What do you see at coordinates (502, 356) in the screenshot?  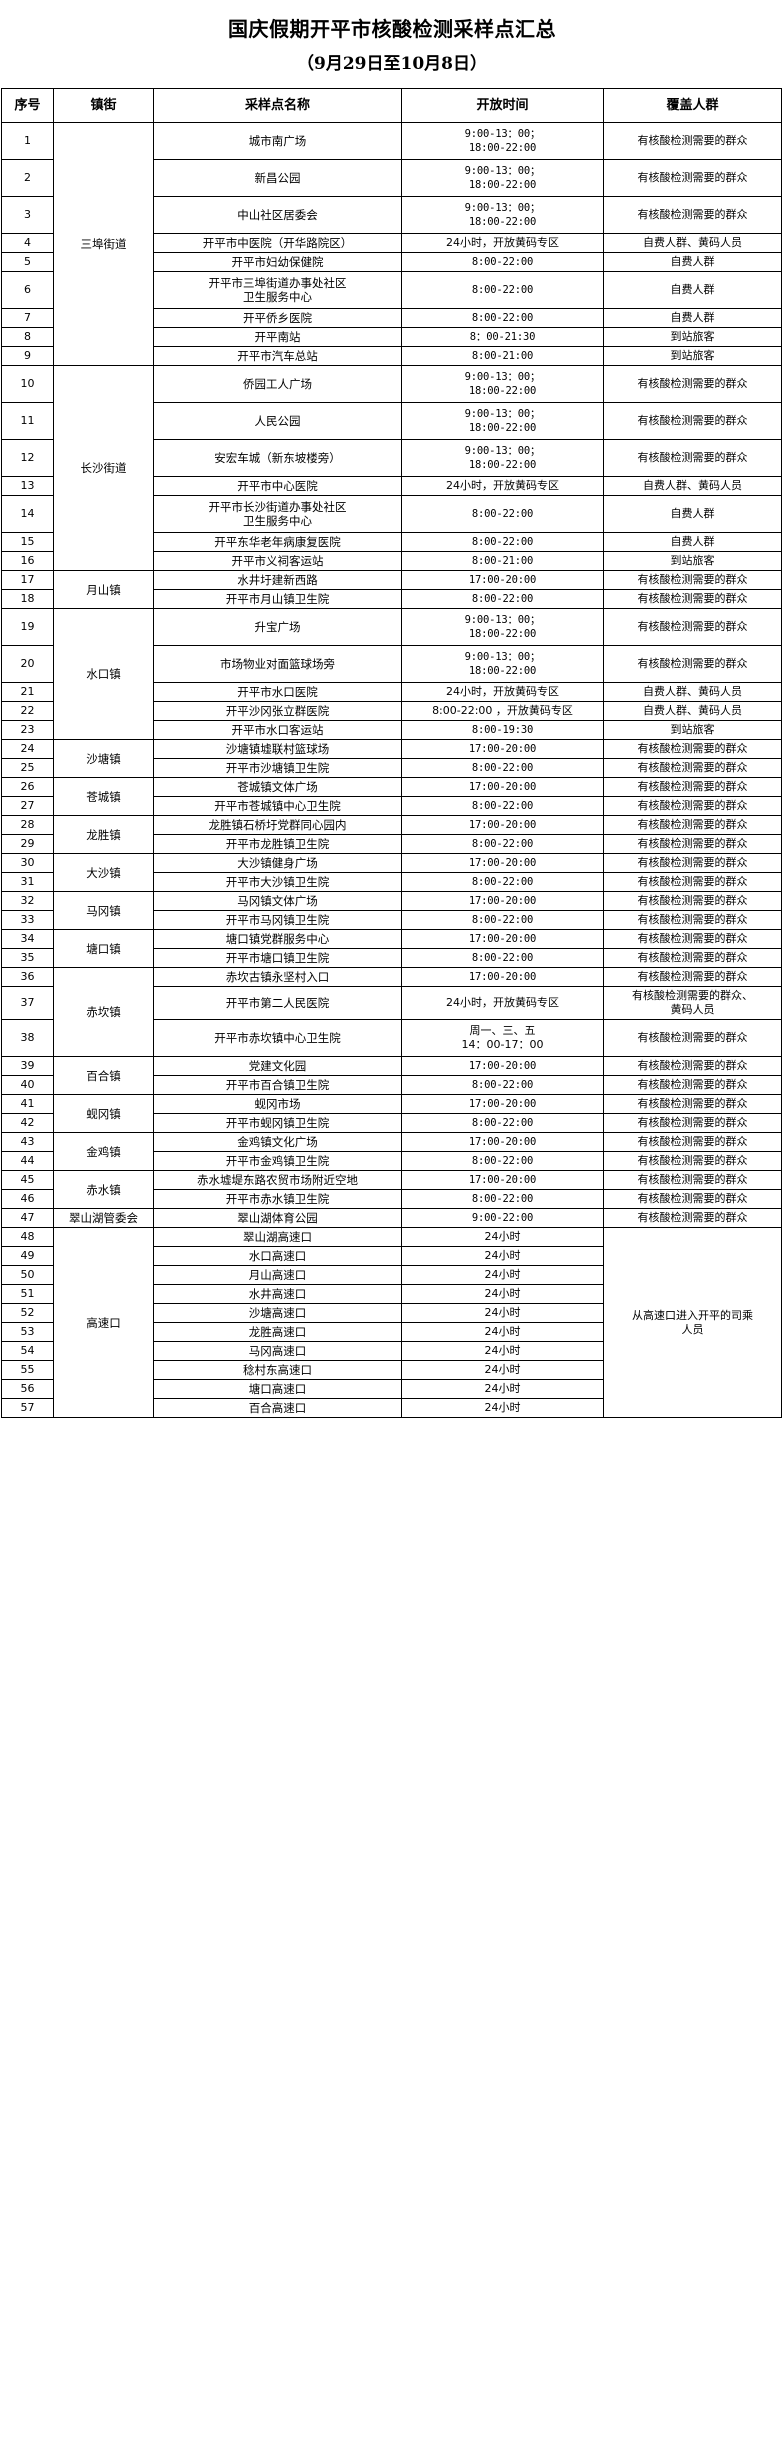 I see `cell-open-hours: 8:00-21:00` at bounding box center [502, 356].